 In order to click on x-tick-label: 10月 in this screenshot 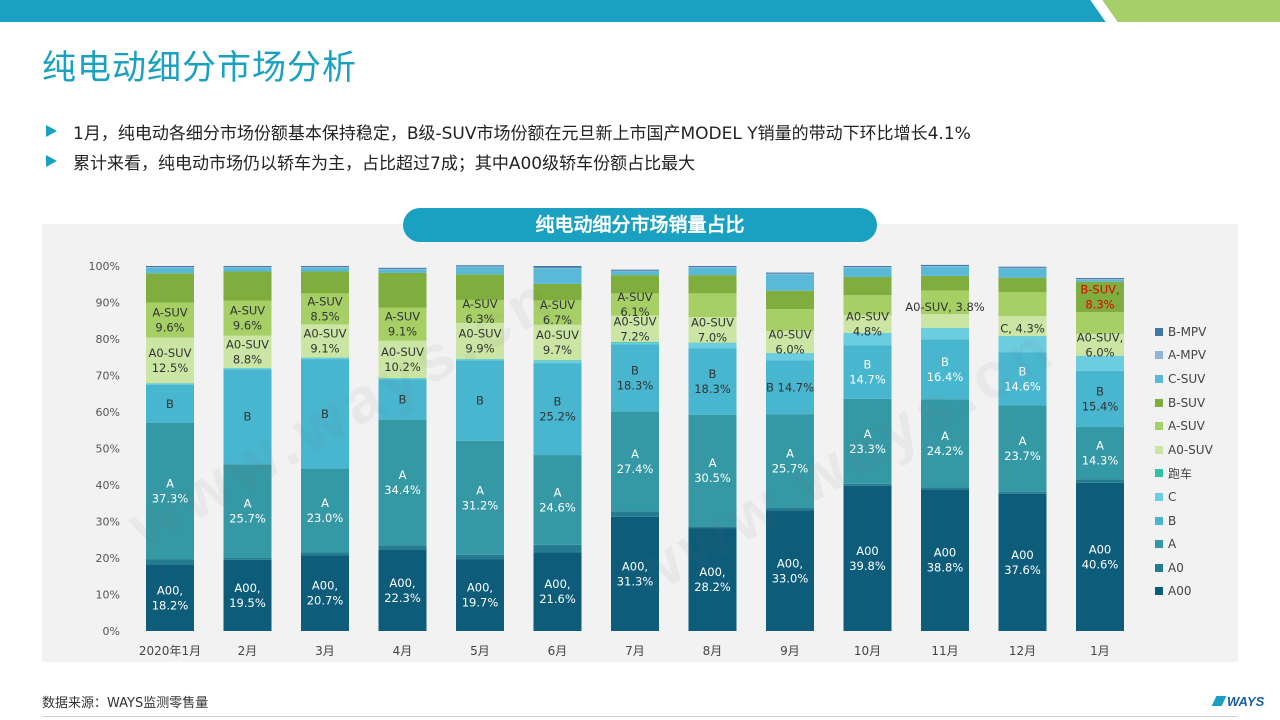, I will do `click(867, 651)`.